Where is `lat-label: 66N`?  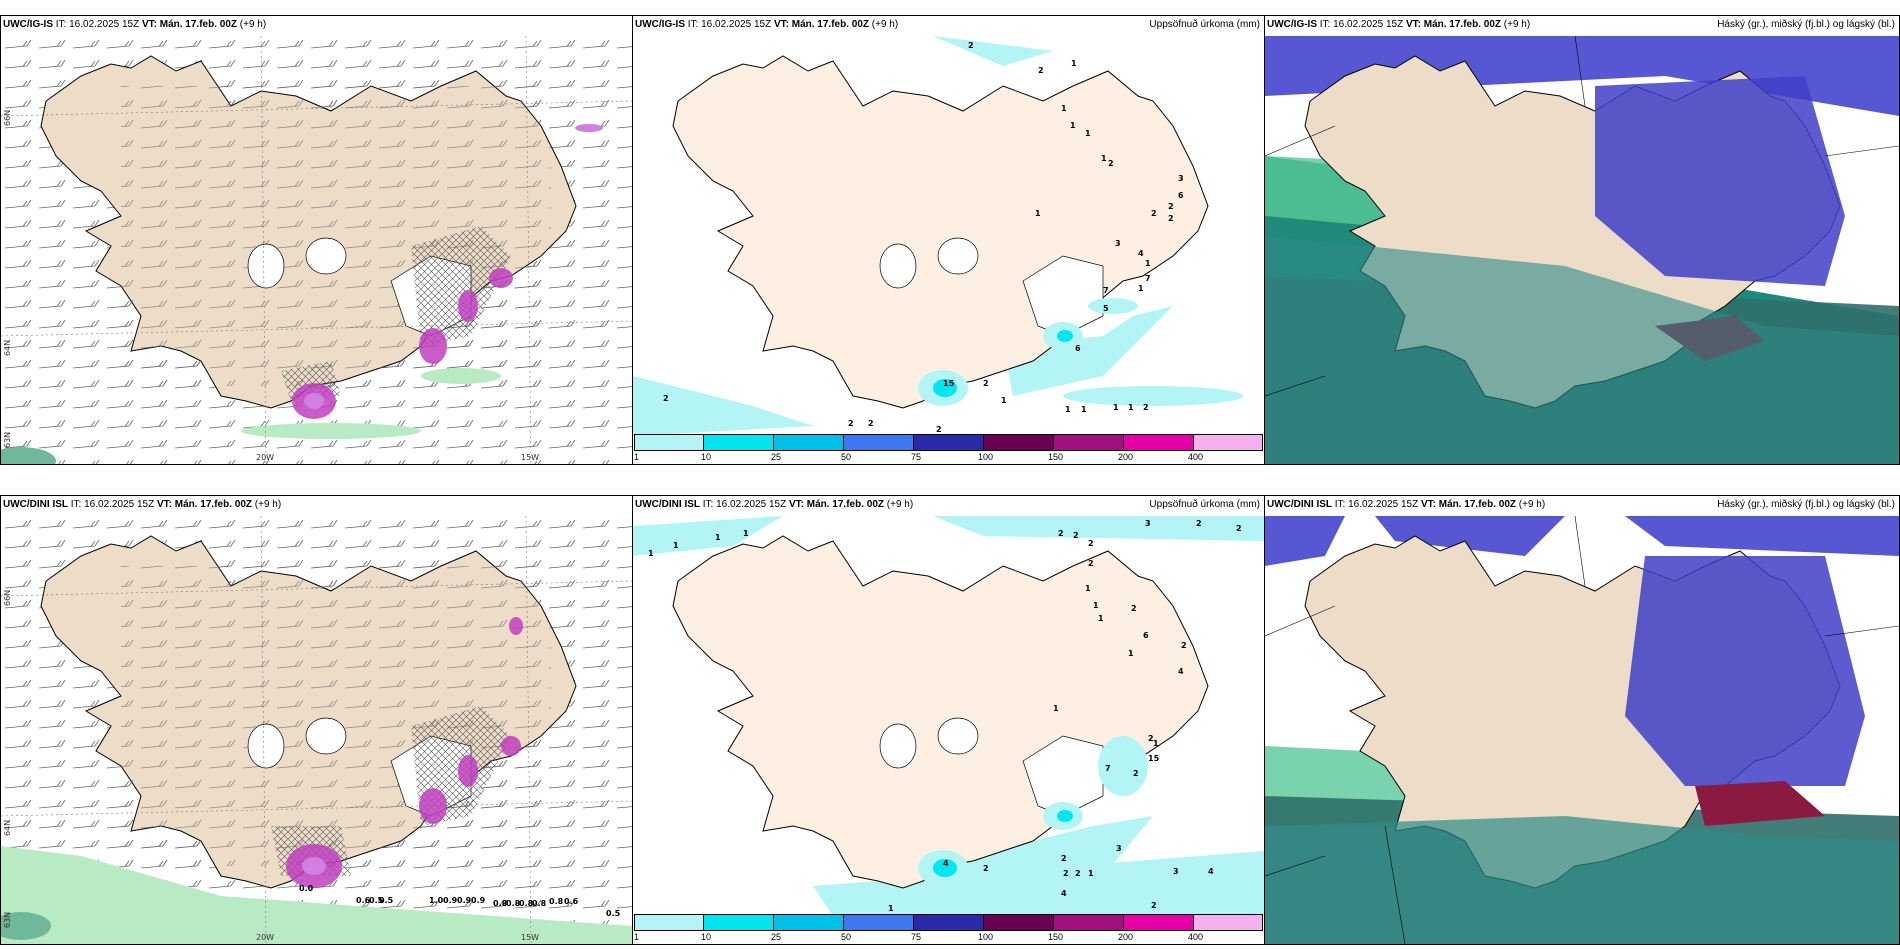 lat-label: 66N is located at coordinates (7, 597).